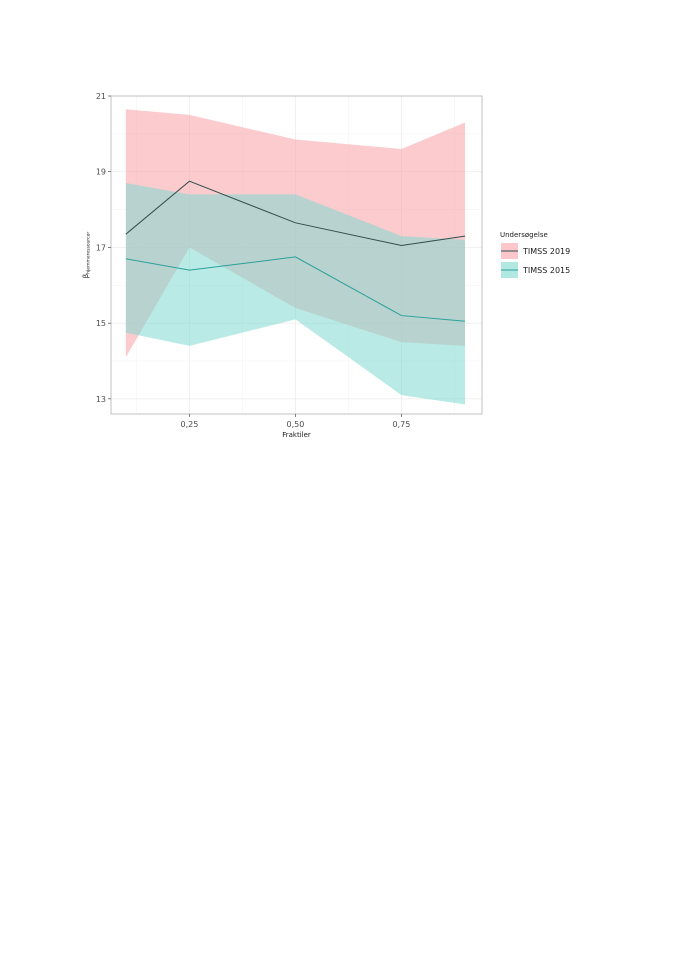  What do you see at coordinates (86, 276) in the screenshot?
I see `y-axis-title-main: β` at bounding box center [86, 276].